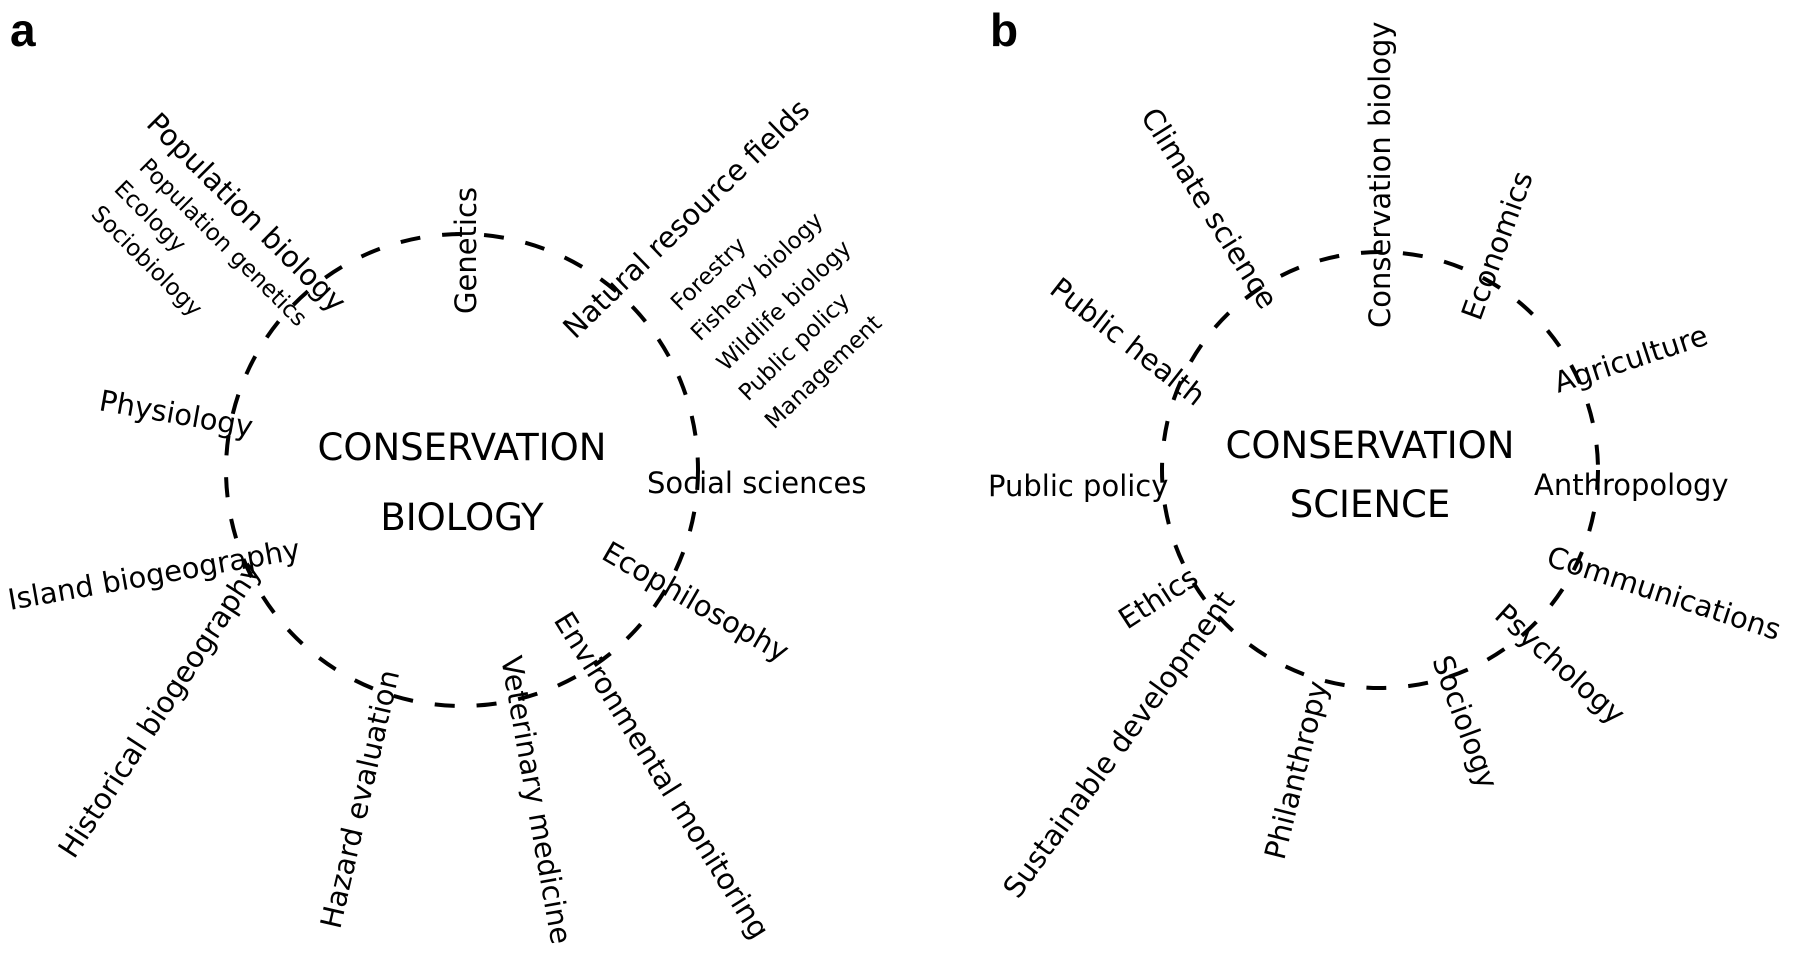 This screenshot has height=964, width=1800. What do you see at coordinates (1560, 664) in the screenshot?
I see `label-psychology: Psychology` at bounding box center [1560, 664].